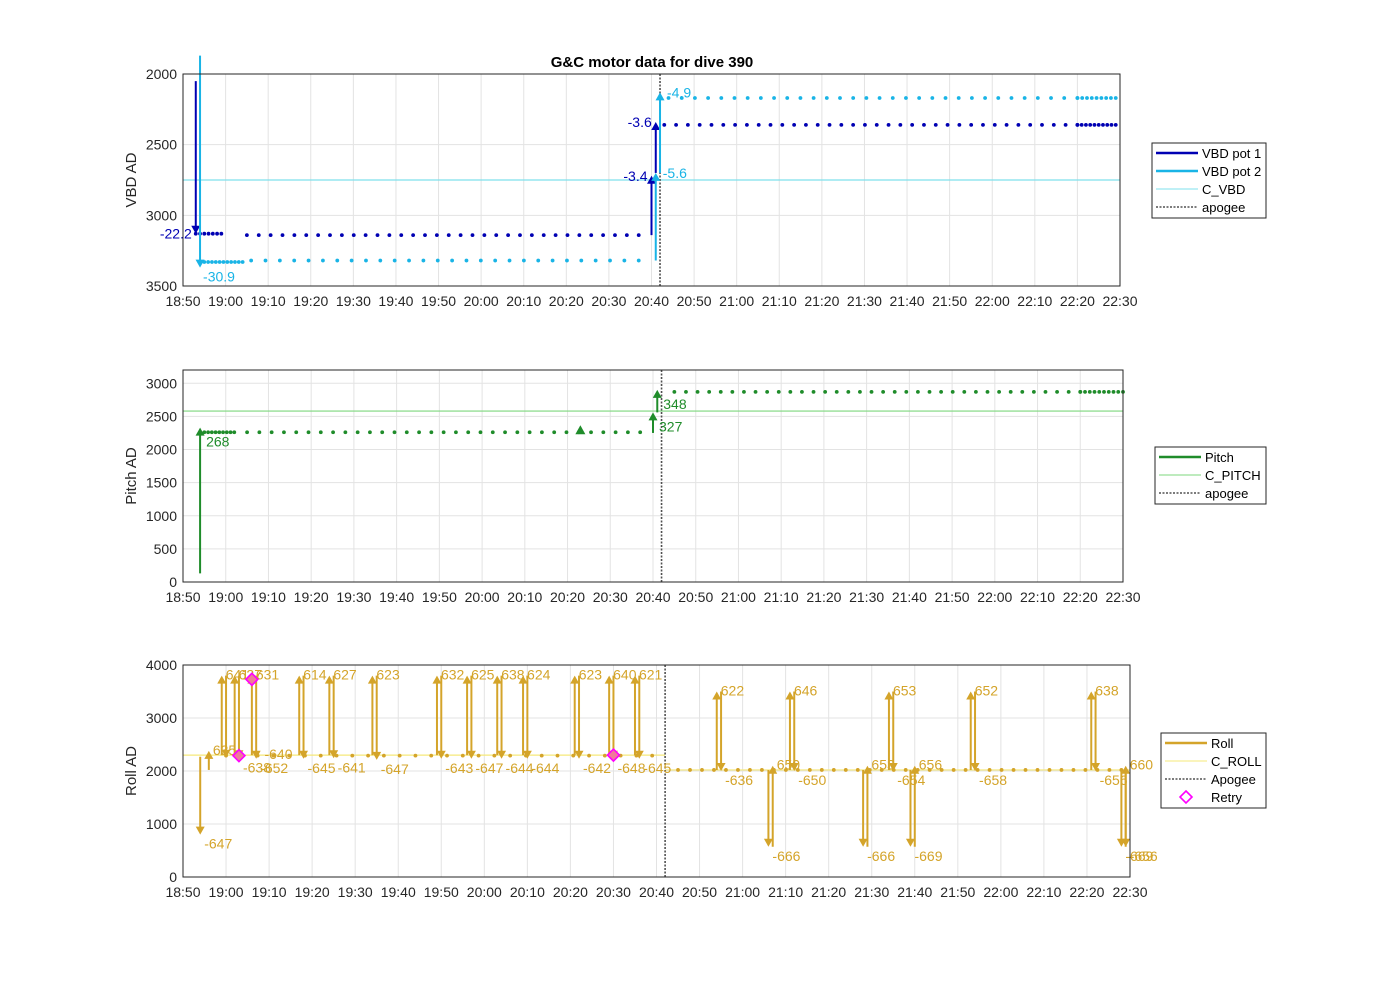  I want to click on legend: Roll C_ROLL Apogee Retry, so click(1213, 770).